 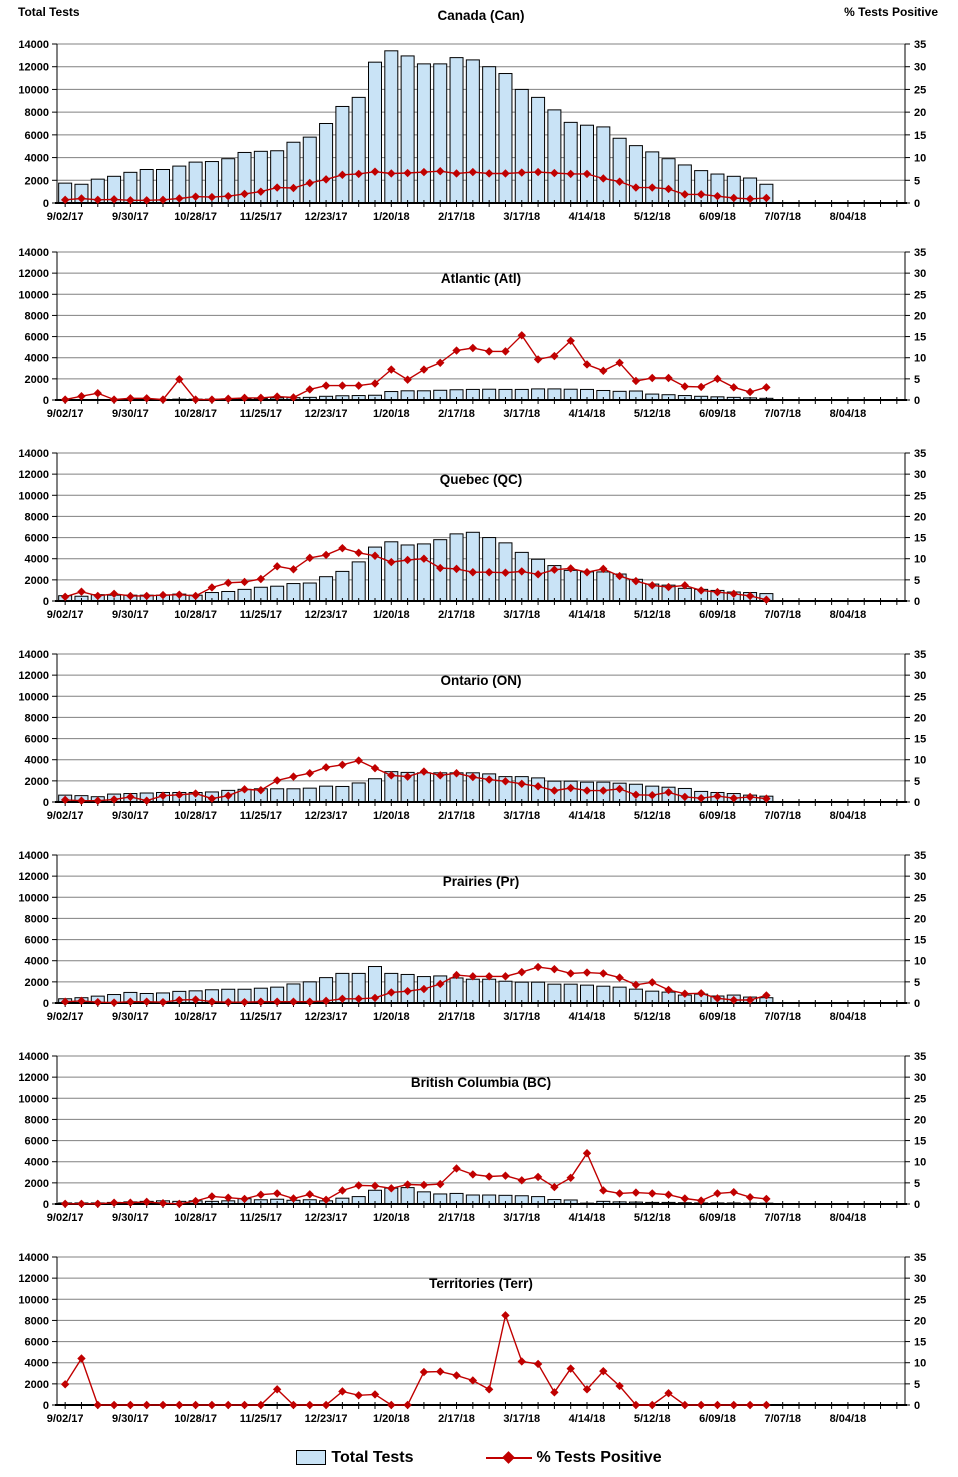 I want to click on svg-text: 5, so click(x=917, y=1385).